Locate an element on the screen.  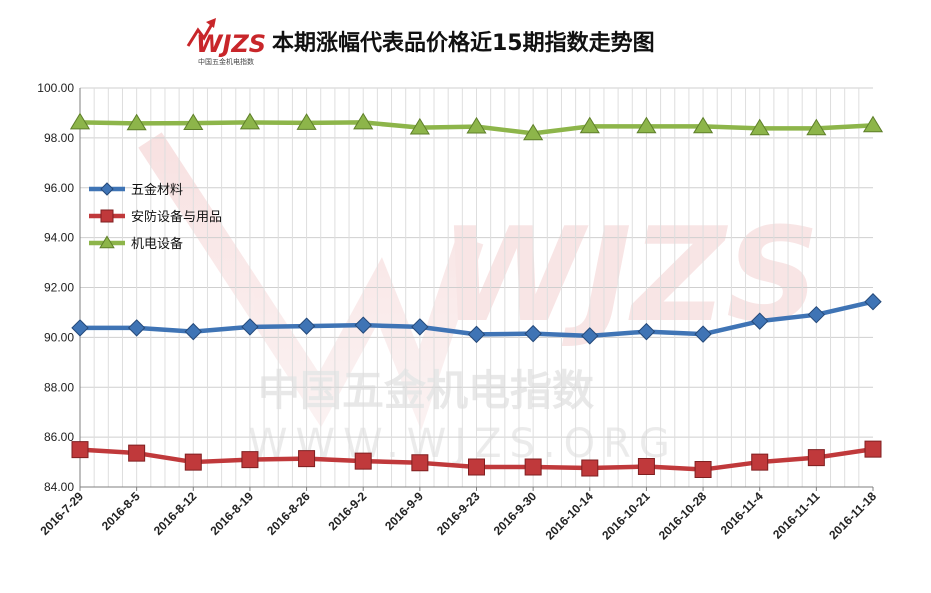
x-tick-label: 2016-9-9 is located at coordinates (404, 511).